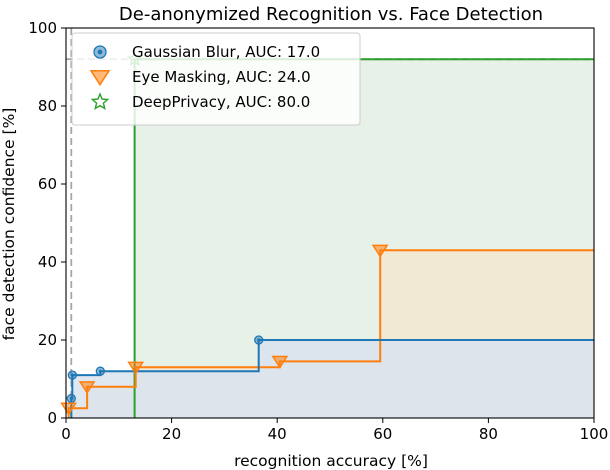 The width and height of the screenshot is (610, 470). Describe the element at coordinates (72, 375) in the screenshot. I see `marker-s0-p1` at that location.